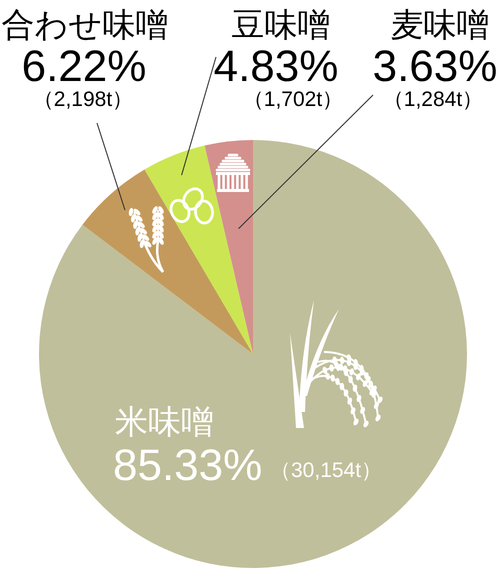 This screenshot has height=582, width=500. Describe the element at coordinates (326, 470) in the screenshot. I see `annotation: （30,154t）` at that location.